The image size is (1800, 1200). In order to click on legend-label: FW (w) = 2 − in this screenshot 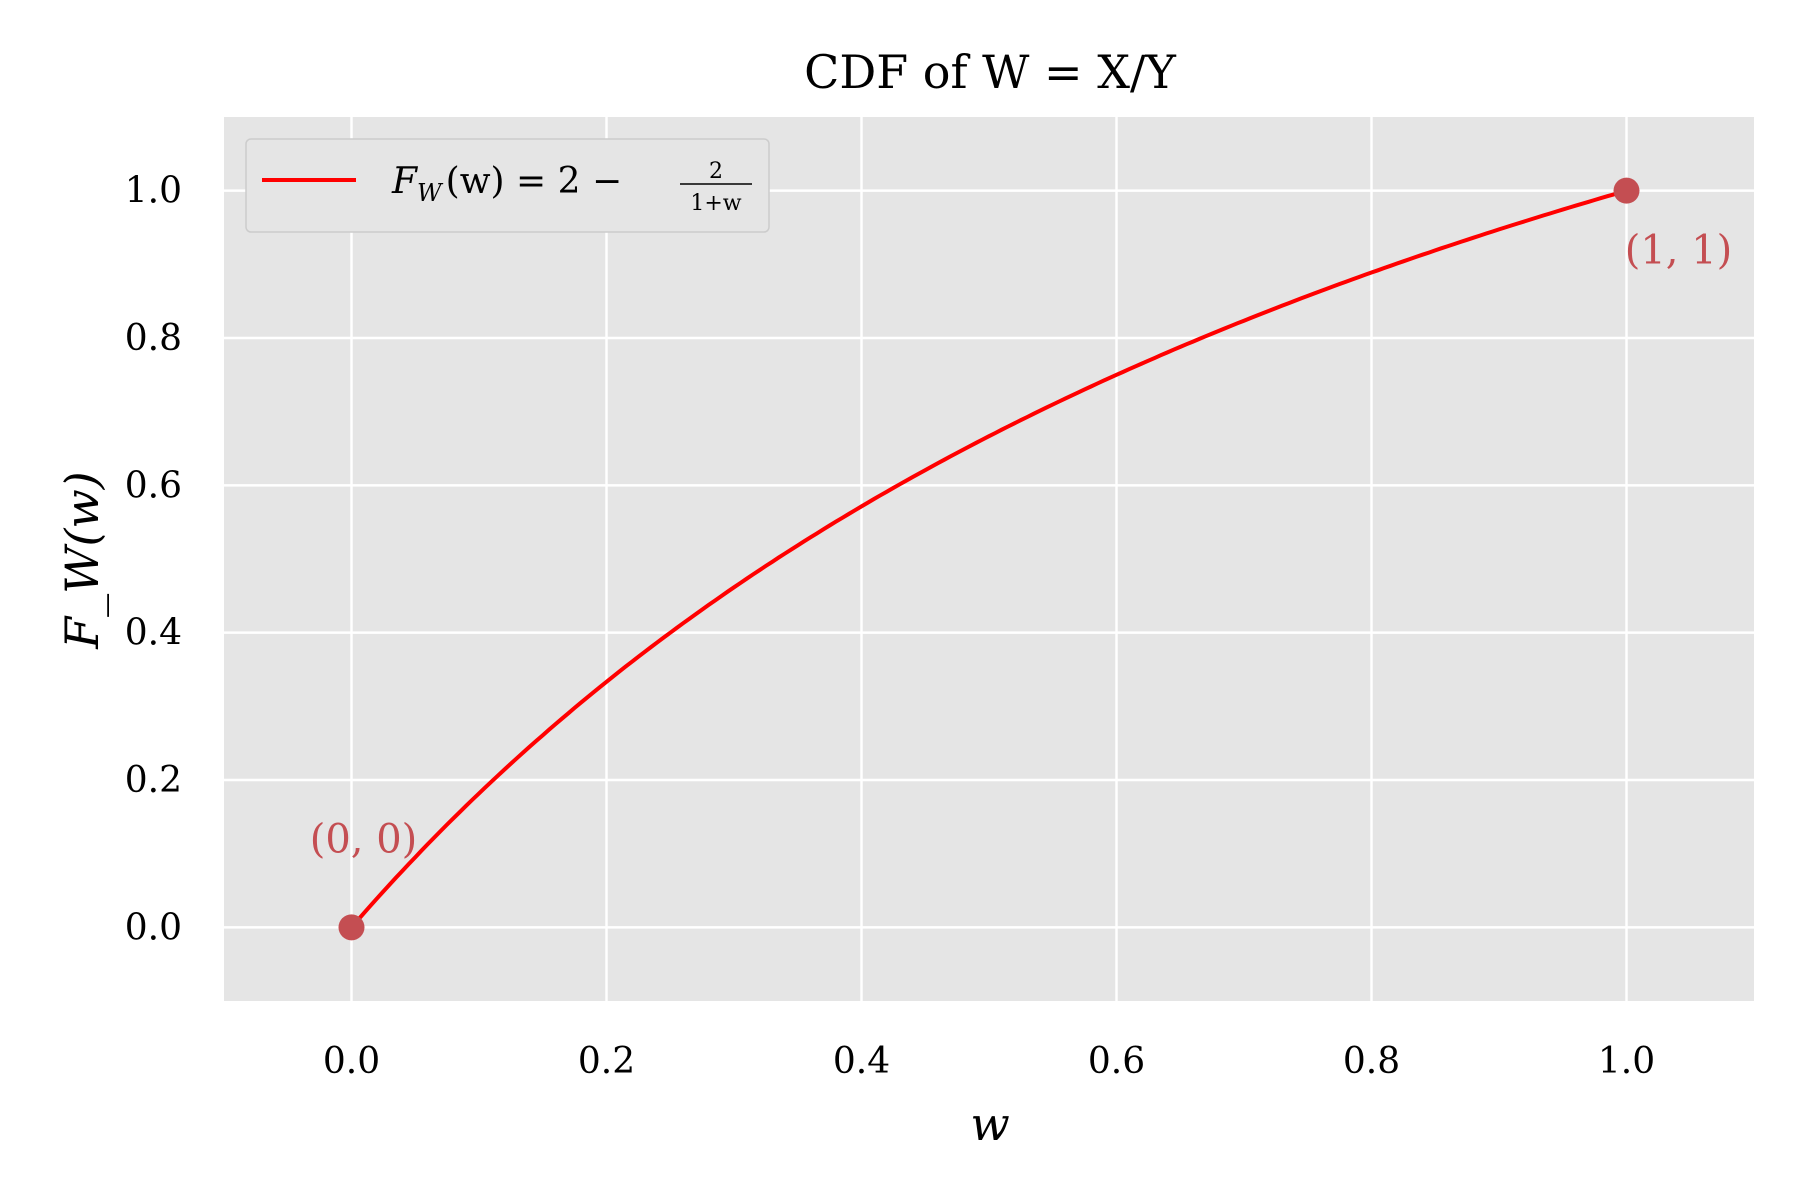, I will do `click(506, 184)`.